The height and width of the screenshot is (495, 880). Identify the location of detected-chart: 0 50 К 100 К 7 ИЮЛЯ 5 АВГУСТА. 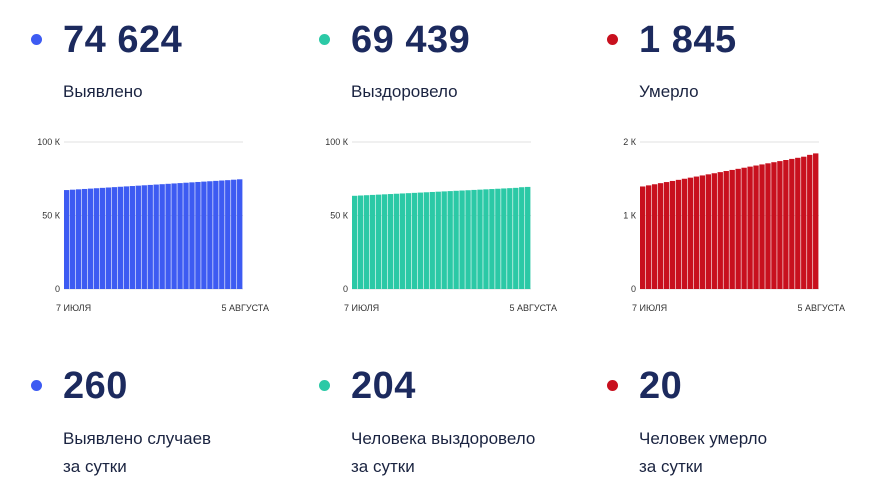
(153, 225).